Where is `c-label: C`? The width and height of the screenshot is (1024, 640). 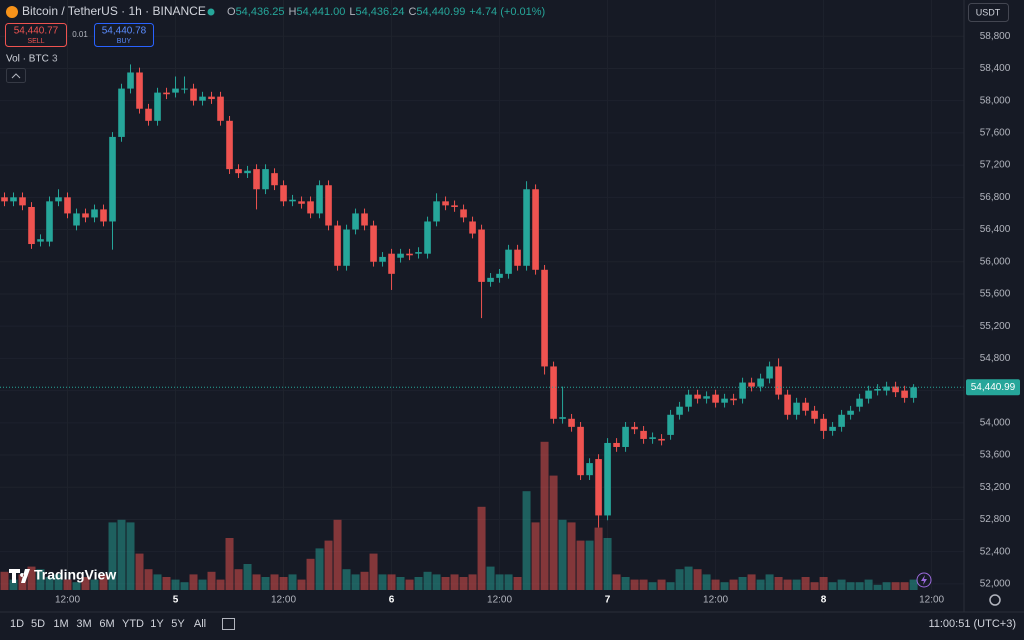
c-label: C is located at coordinates (412, 12).